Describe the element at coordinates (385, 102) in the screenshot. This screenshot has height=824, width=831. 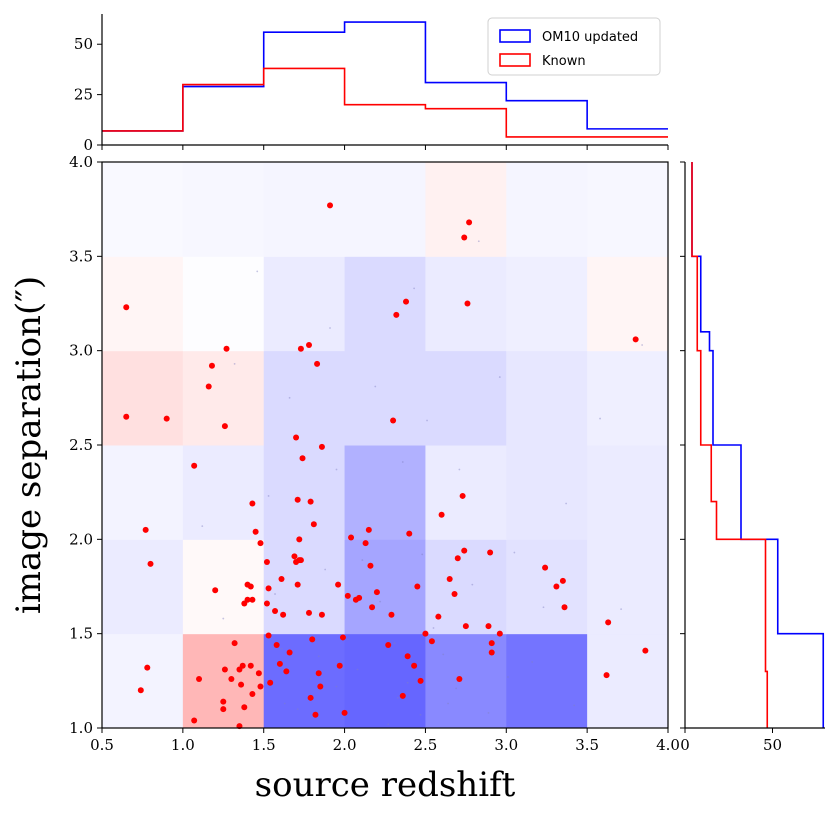
I see `top-hist-series-known` at that location.